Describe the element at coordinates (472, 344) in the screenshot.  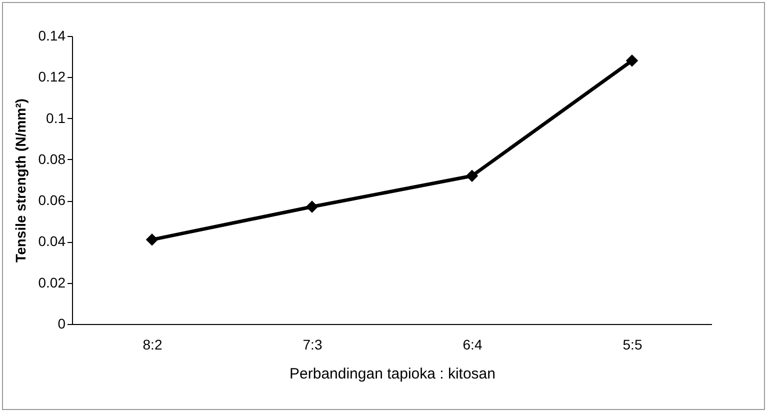
I see `x-tick-label: 6:4` at that location.